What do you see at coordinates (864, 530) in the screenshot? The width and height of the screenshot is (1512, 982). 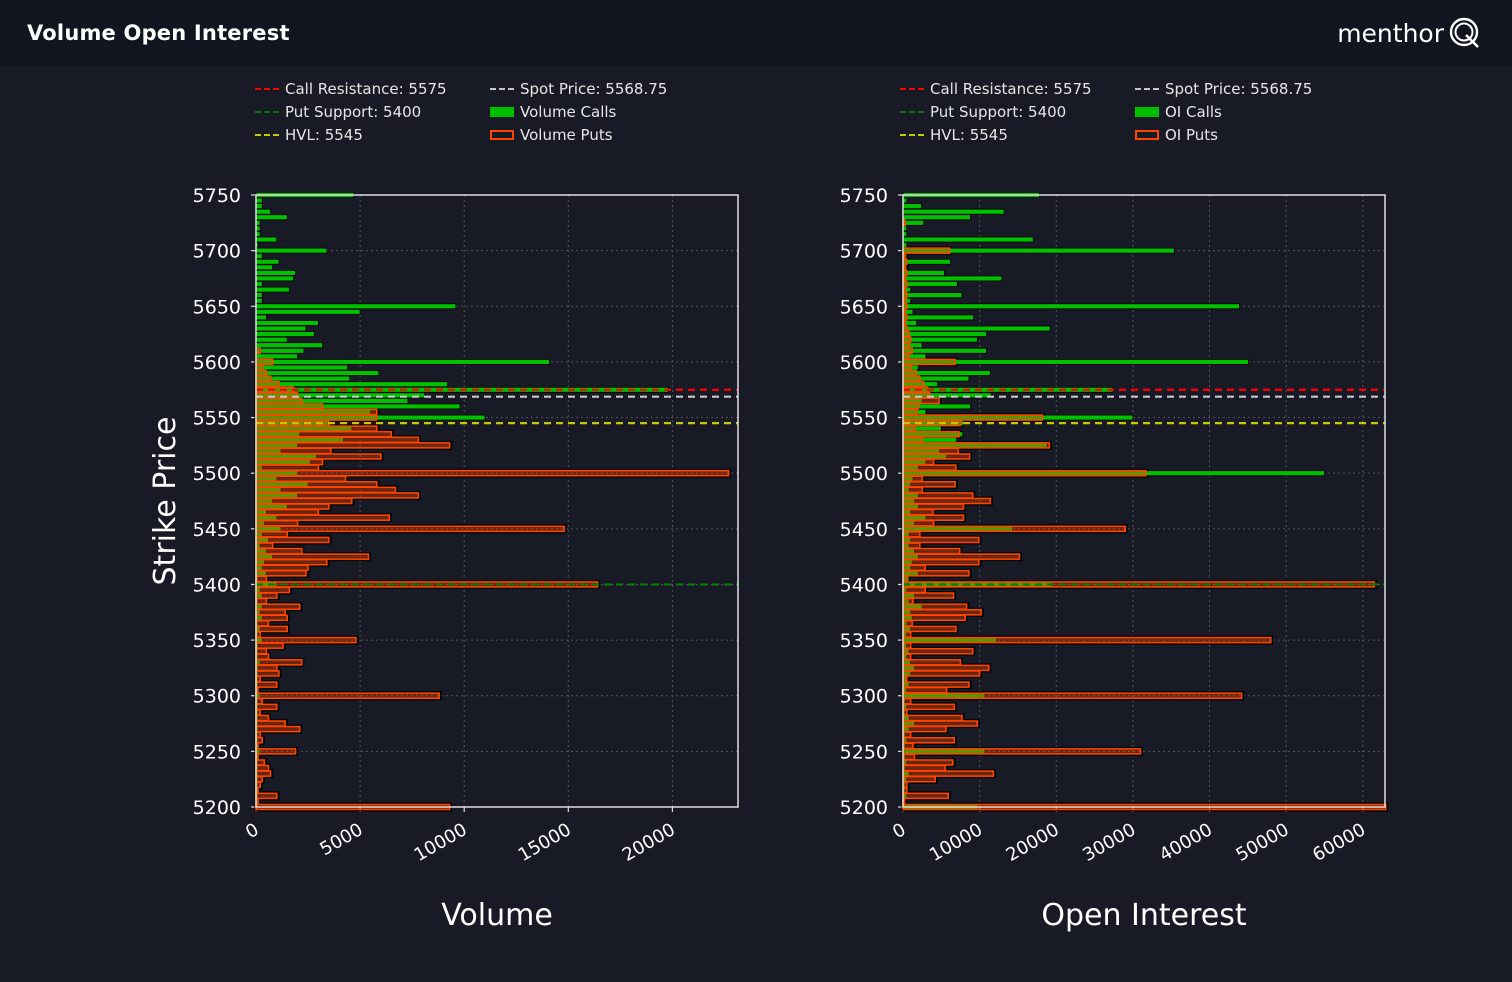 I see `y-tick-label: 5450` at bounding box center [864, 530].